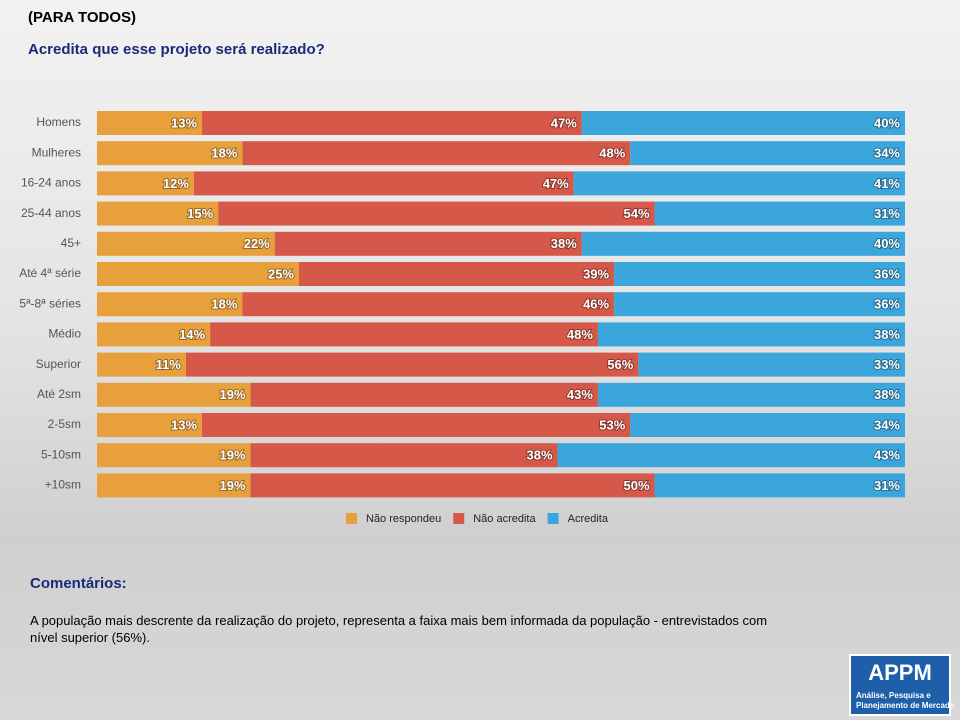 Image resolution: width=960 pixels, height=720 pixels. I want to click on value-label: 53%, so click(612, 424).